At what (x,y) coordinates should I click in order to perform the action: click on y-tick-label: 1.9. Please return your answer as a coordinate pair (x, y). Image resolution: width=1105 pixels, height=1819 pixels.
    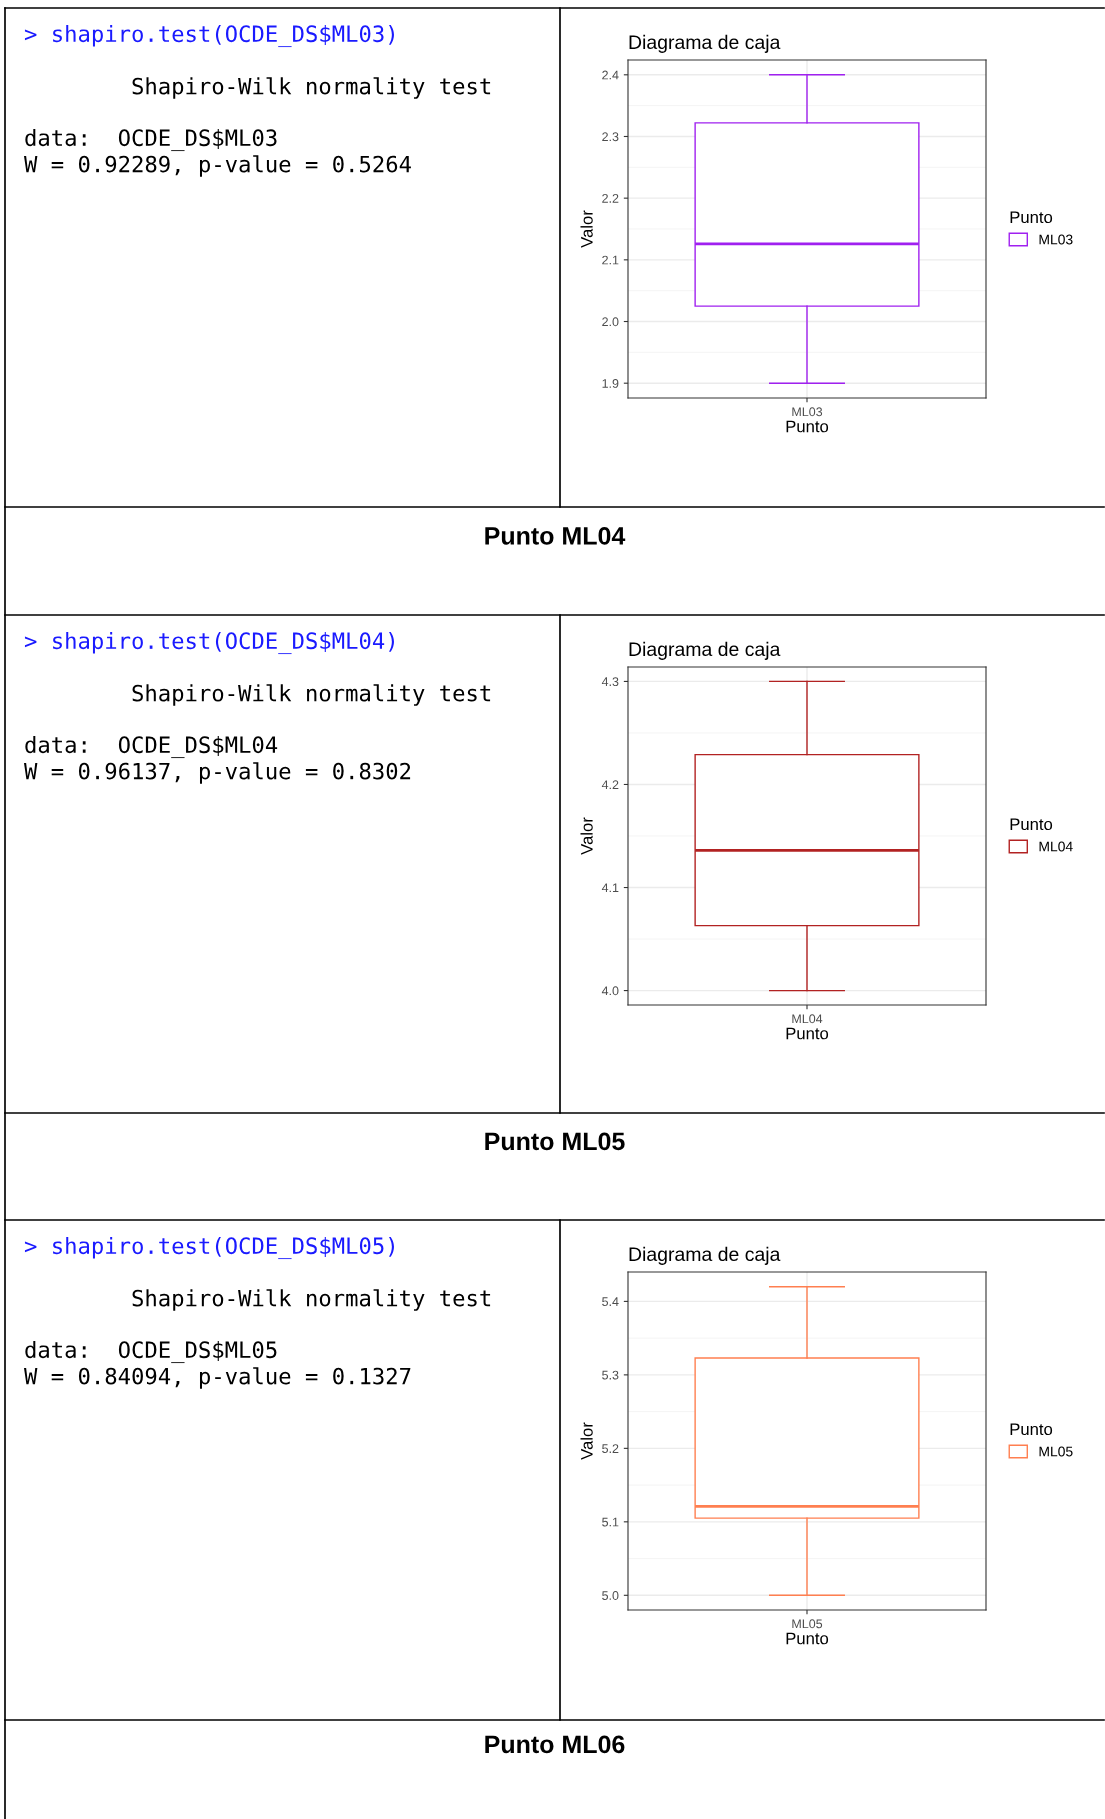
    Looking at the image, I should click on (610, 383).